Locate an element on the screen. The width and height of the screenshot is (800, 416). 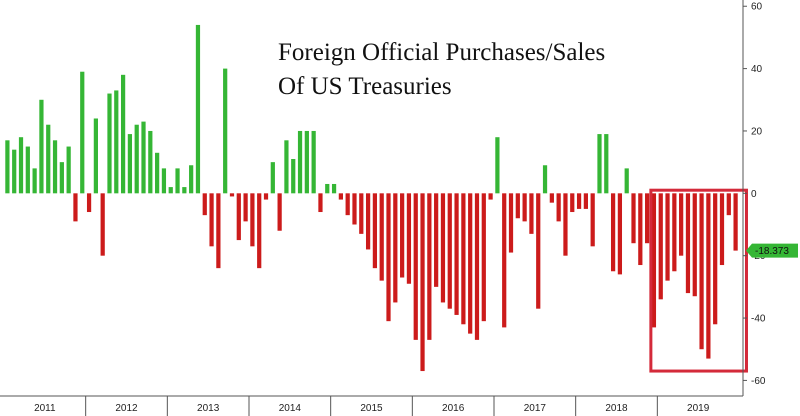
last-value-marker: -18.373 is located at coordinates (772, 250).